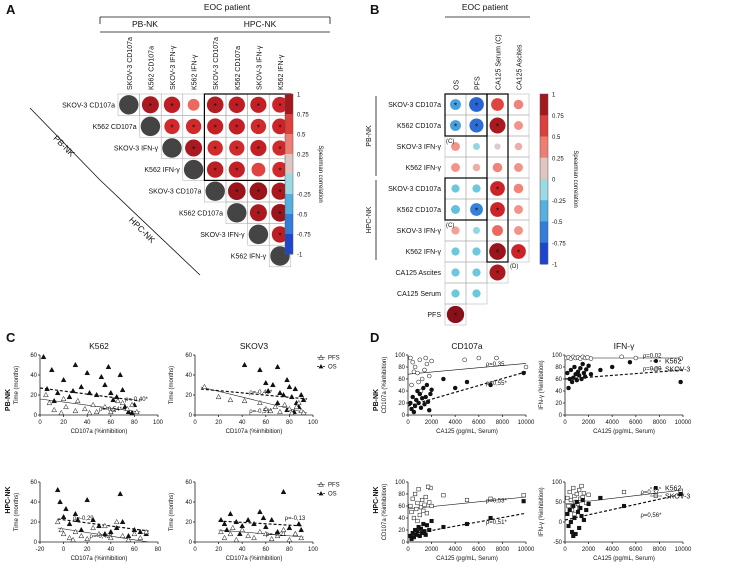 The height and width of the screenshot is (579, 732). What do you see at coordinates (419, 294) in the screenshot?
I see `panel-b-row-label: CA125 Serum` at bounding box center [419, 294].